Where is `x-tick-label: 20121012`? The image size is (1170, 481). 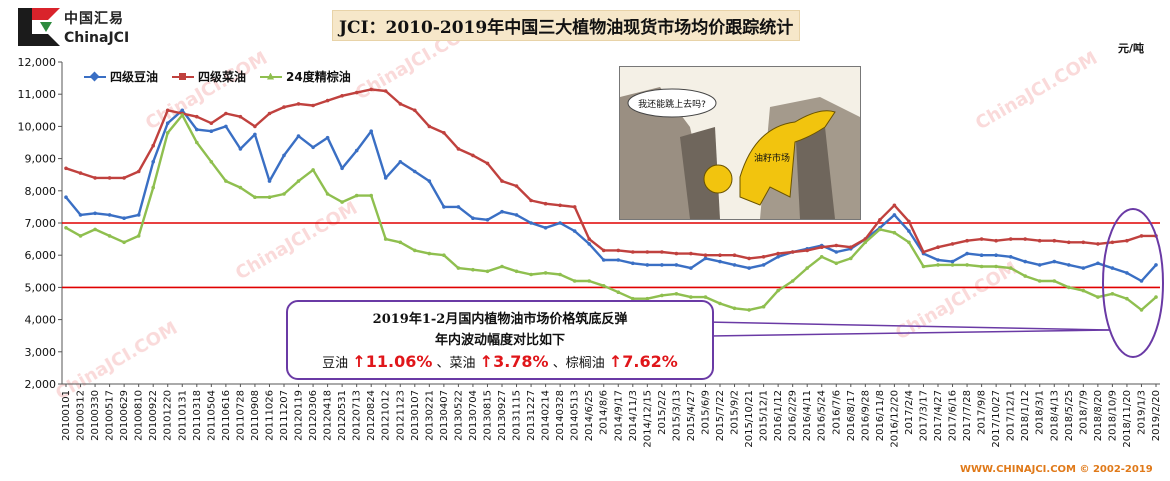
x-tick-label: 20121012 is located at coordinates (386, 415).